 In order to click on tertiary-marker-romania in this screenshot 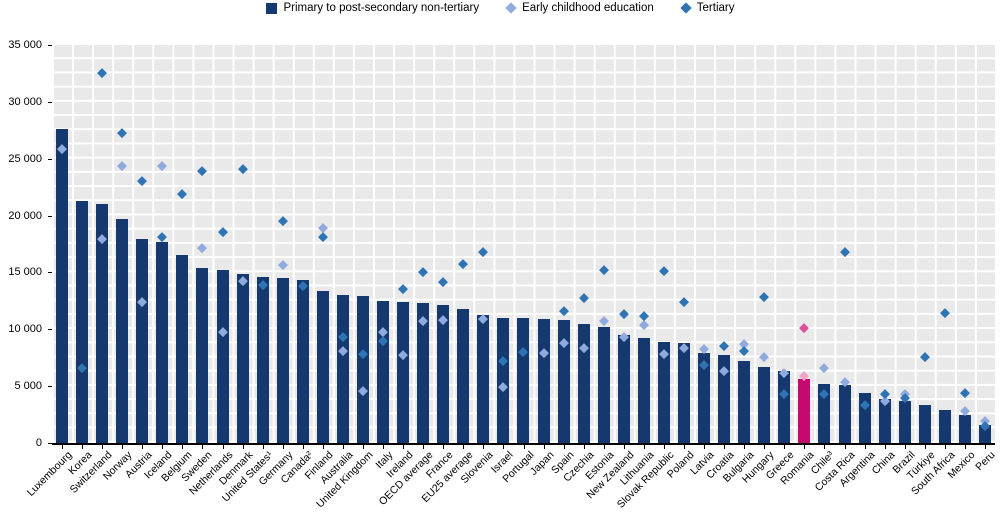, I will do `click(804, 328)`.